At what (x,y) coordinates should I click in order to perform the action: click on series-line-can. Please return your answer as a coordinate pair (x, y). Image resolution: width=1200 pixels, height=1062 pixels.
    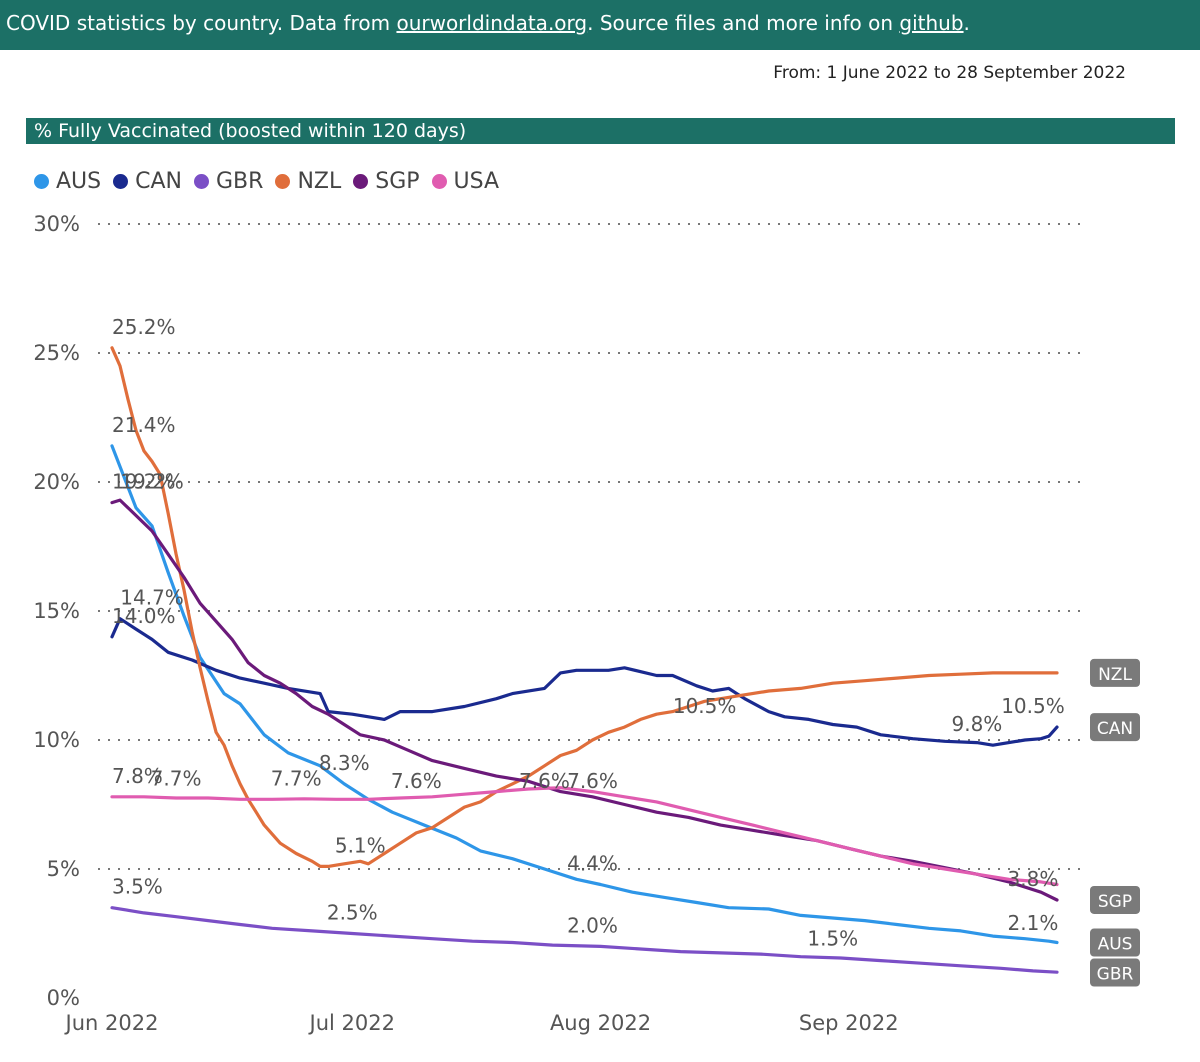
    Looking at the image, I should click on (584, 682).